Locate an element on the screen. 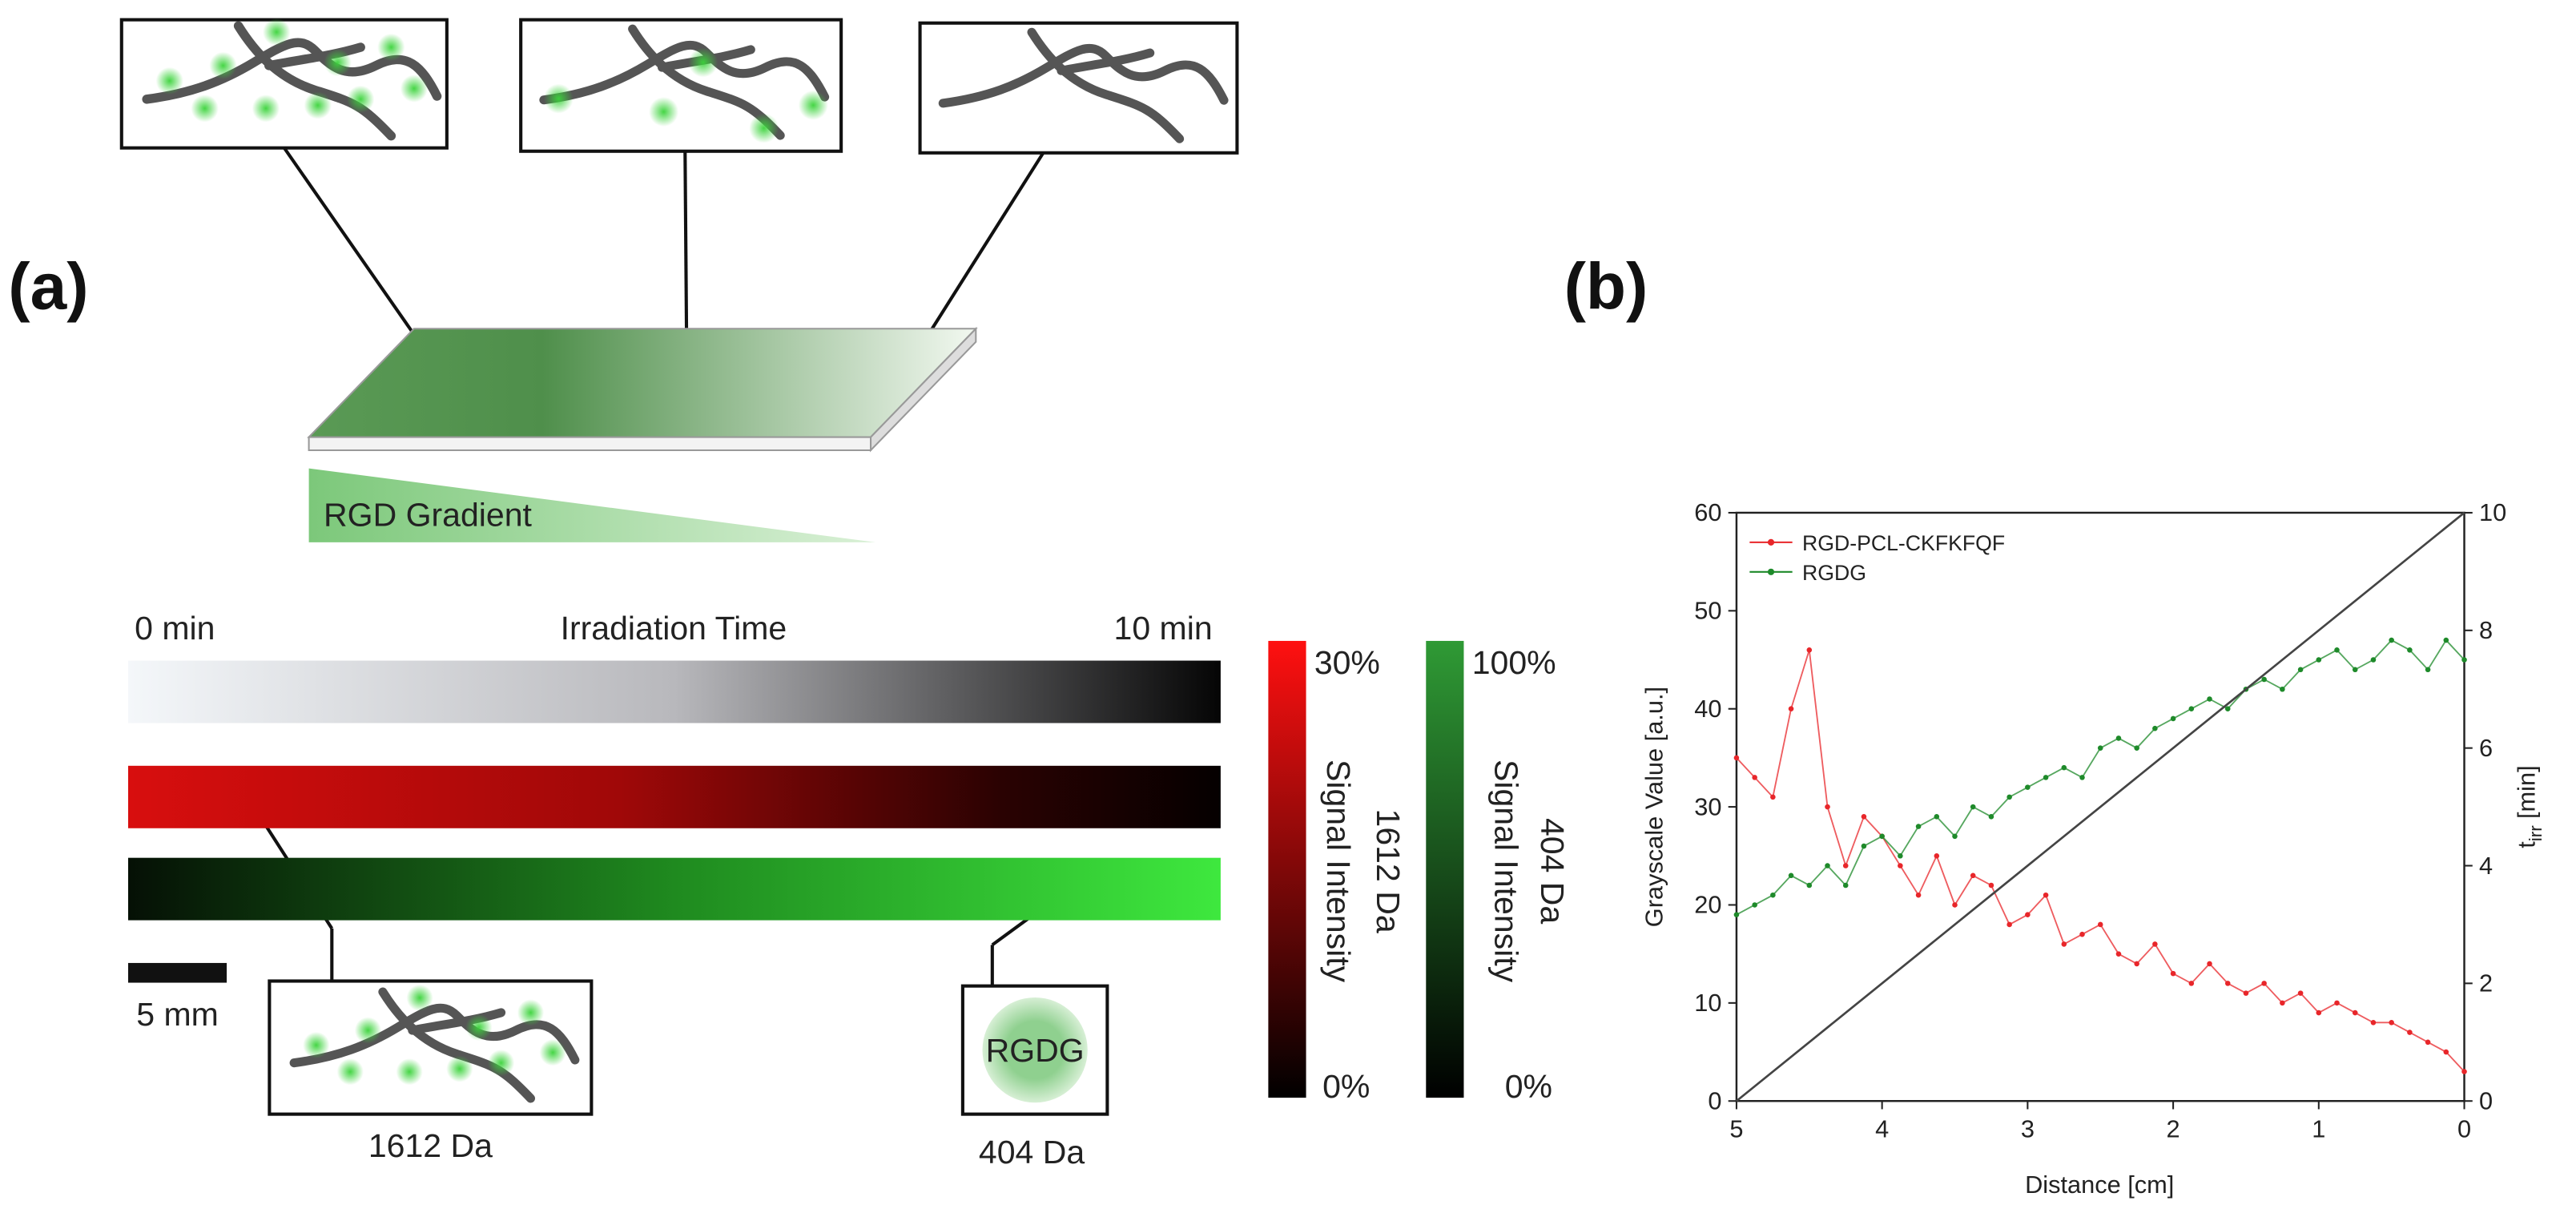 The width and height of the screenshot is (2576, 1221). legend-label: RGDG is located at coordinates (1834, 573).